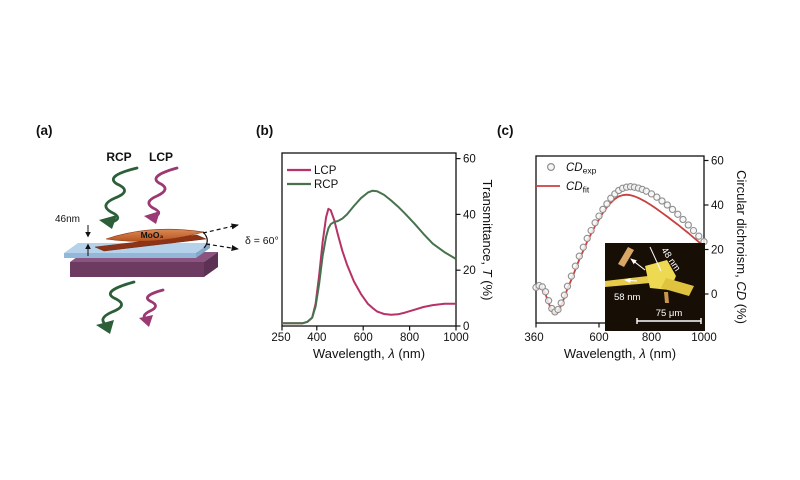 The image size is (800, 480). I want to click on panel-a-schematic: (a) RCP LCP MoO₃, so click(157, 228).